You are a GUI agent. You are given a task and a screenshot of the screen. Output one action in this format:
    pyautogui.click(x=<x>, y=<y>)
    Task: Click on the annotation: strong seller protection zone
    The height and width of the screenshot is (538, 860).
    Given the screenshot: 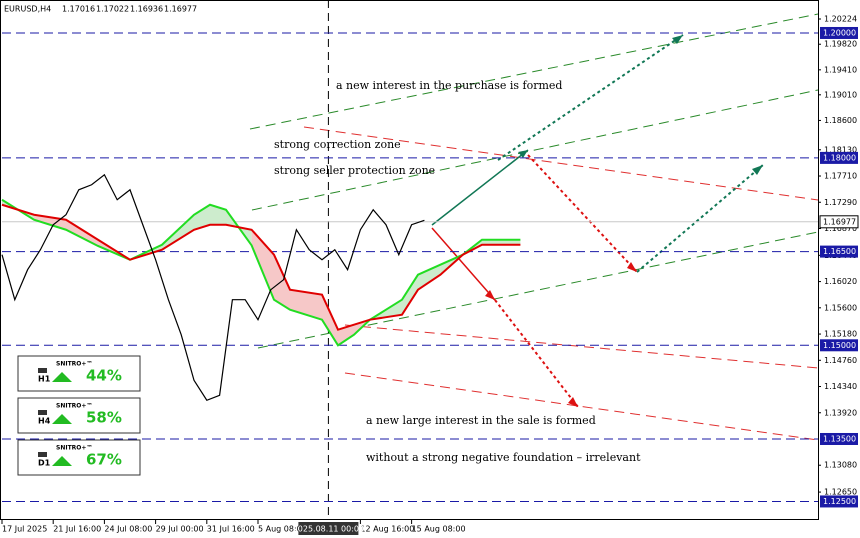 What is the action you would take?
    pyautogui.click(x=354, y=170)
    